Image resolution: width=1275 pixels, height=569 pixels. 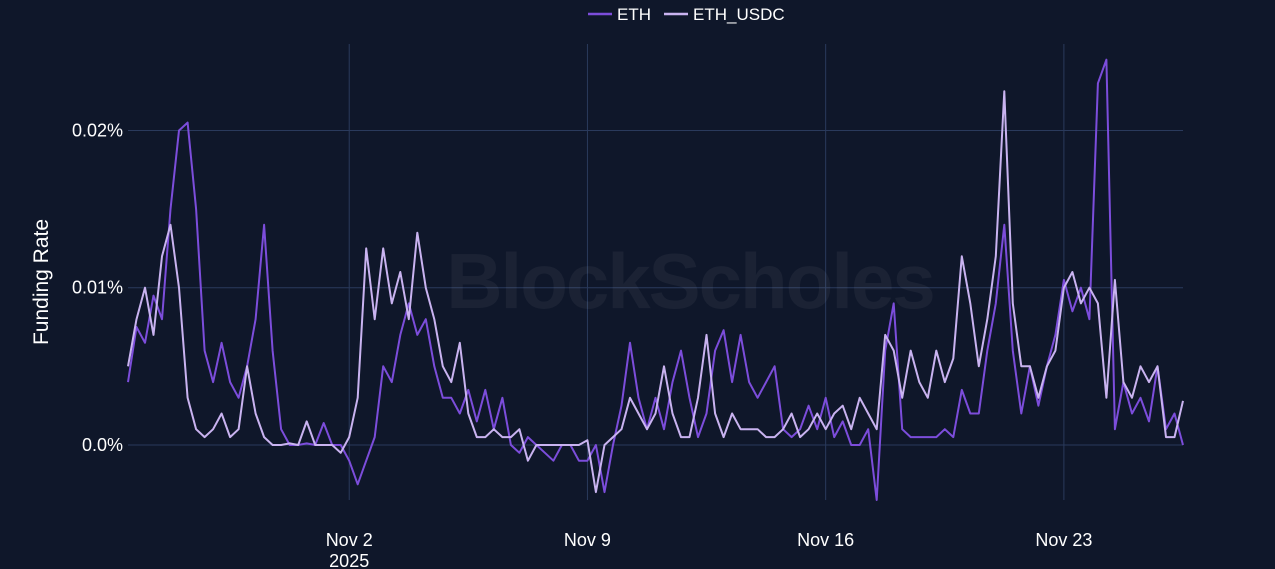 I want to click on y-tick-label: 0.02%, so click(x=97, y=130).